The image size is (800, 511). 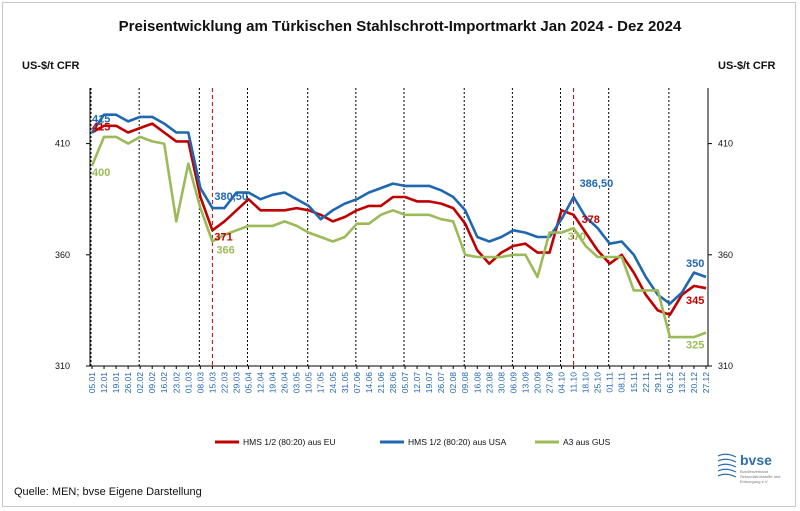 I want to click on y-tick-label-left: 310, so click(x=62, y=366).